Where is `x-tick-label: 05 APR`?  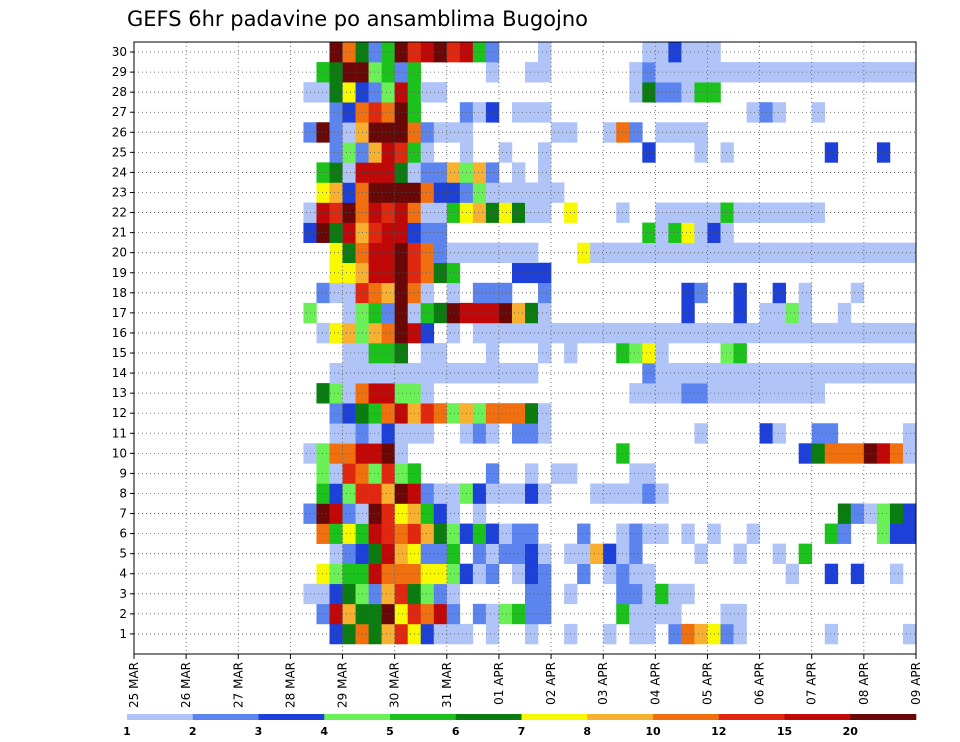 x-tick-label: 05 APR is located at coordinates (707, 683).